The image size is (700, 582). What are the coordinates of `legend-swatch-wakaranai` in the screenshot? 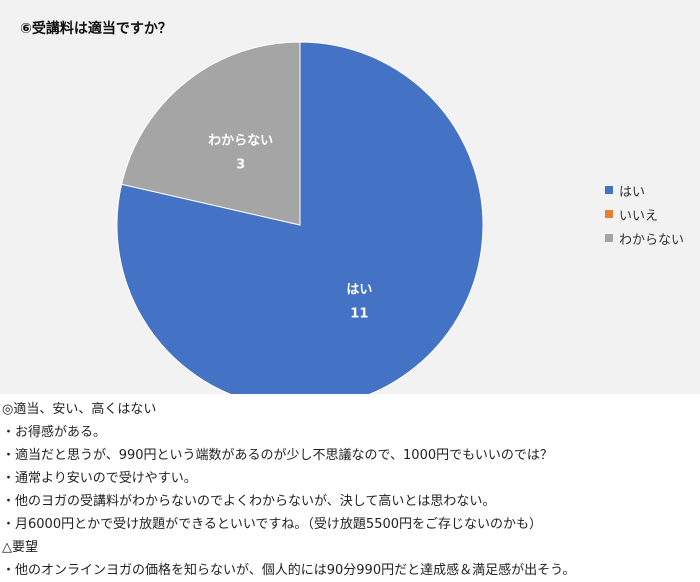 It's located at (609, 238).